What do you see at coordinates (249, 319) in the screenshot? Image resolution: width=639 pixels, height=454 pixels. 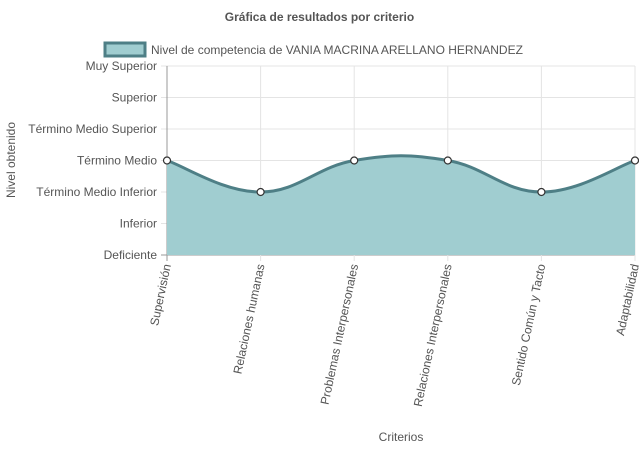 I see `x-tick-label: Relaciones humanas` at bounding box center [249, 319].